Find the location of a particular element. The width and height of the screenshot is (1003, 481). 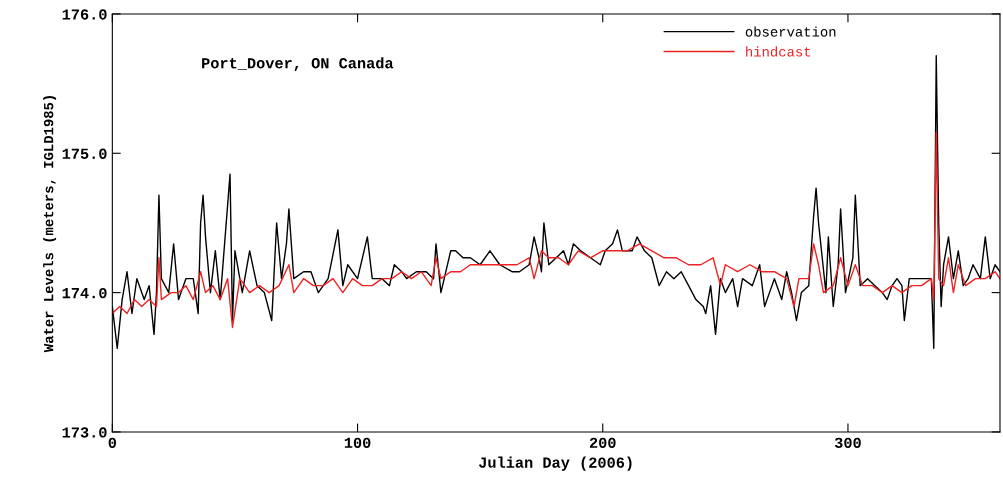

x-axis-title: Julian Day (2006) is located at coordinates (555, 463).